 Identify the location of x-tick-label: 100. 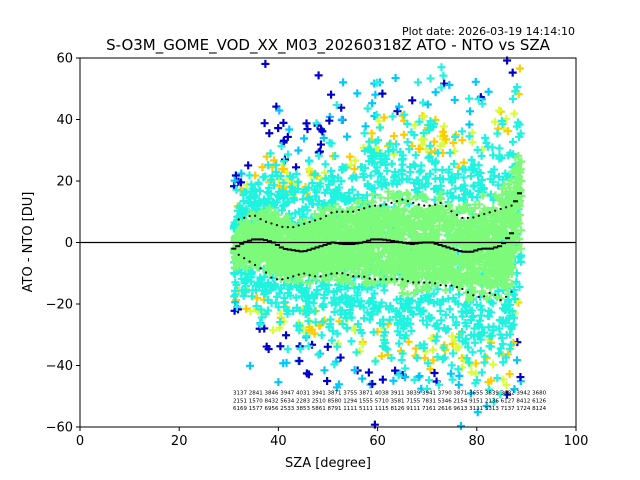
(576, 441).